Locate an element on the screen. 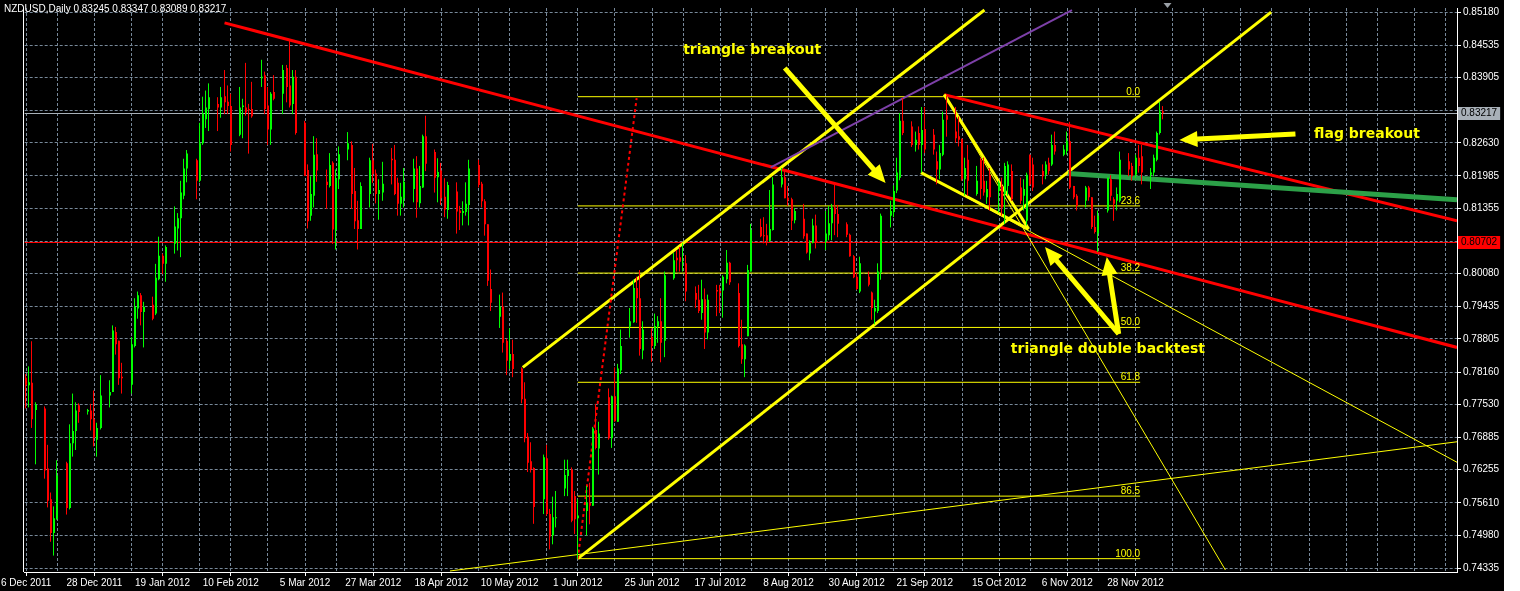 Image resolution: width=1520 pixels, height=591 pixels. x-tick-label: 28 Nov 2012 is located at coordinates (1136, 582).